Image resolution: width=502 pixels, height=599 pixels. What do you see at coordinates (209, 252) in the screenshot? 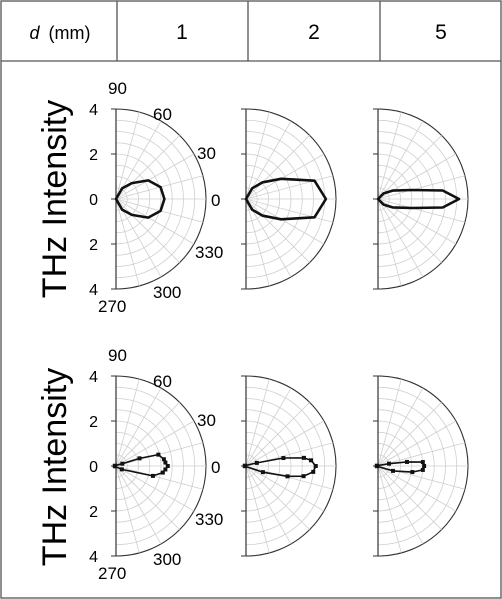
I see `angle-label-330-top: 330` at bounding box center [209, 252].